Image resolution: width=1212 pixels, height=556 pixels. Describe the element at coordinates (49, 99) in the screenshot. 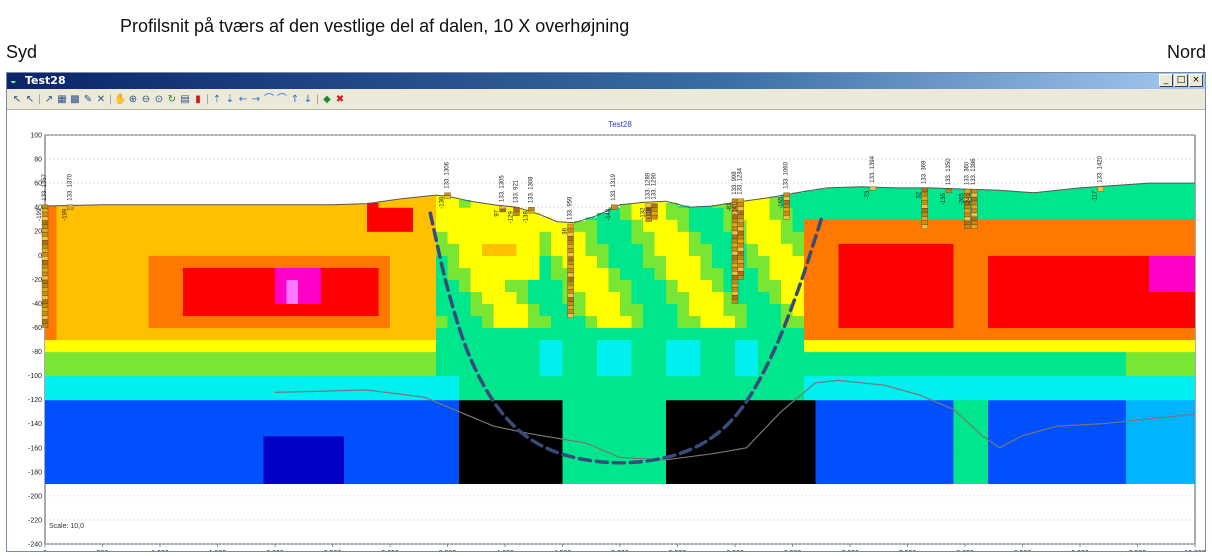

I see `pointer-icon: ↗` at that location.